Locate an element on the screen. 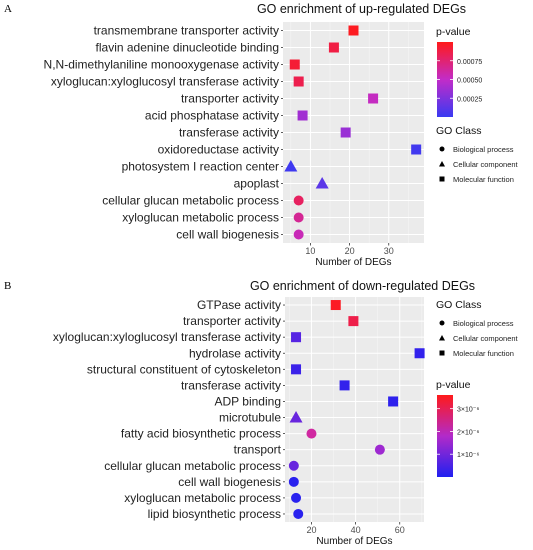 Image resolution: width=533 pixels, height=550 pixels. chart-title: GO enrichment of up-regulated DEGs is located at coordinates (361, 9).